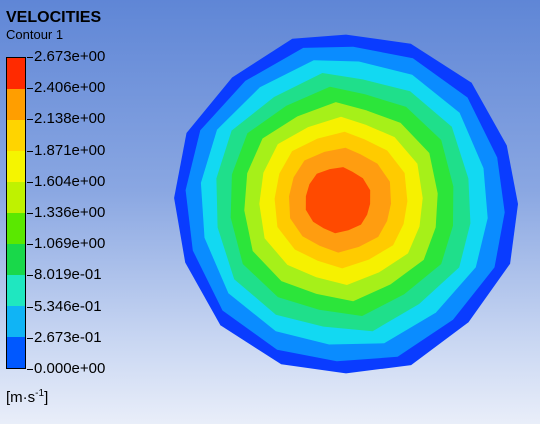 This screenshot has height=424, width=540. Describe the element at coordinates (54, 17) in the screenshot. I see `legend-title: VELOCITIES` at that location.